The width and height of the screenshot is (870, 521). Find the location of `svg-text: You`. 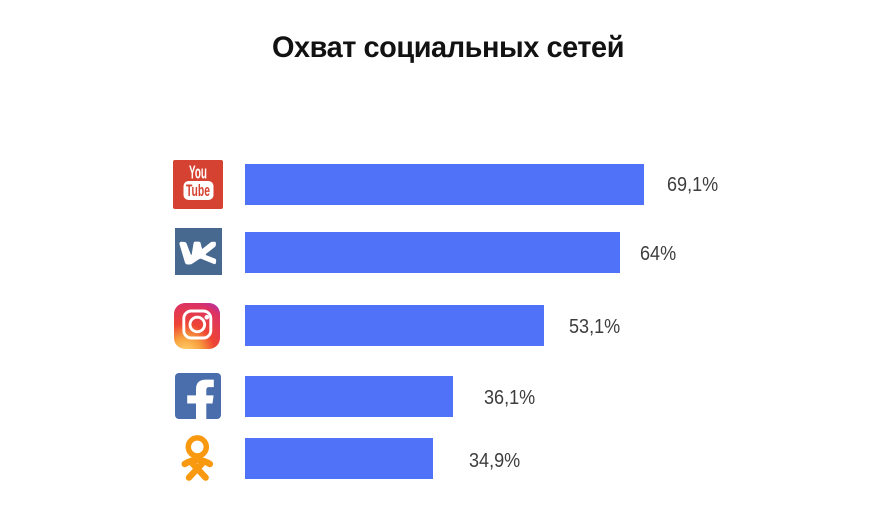

svg-text: You is located at coordinates (198, 172).